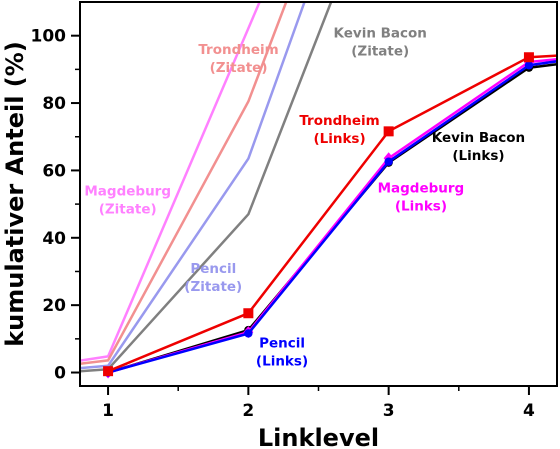 Image resolution: width=560 pixels, height=449 pixels. I want to click on annotation-pencil_zitate-name: Pencil, so click(213, 269).